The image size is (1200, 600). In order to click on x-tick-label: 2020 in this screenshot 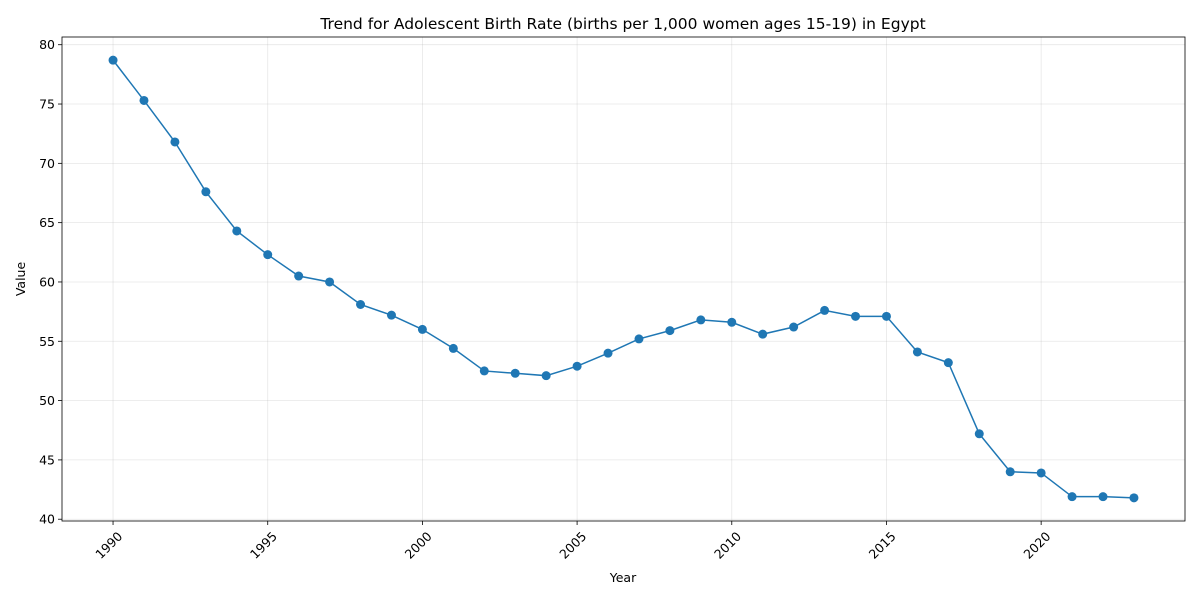, I will do `click(1036, 545)`.